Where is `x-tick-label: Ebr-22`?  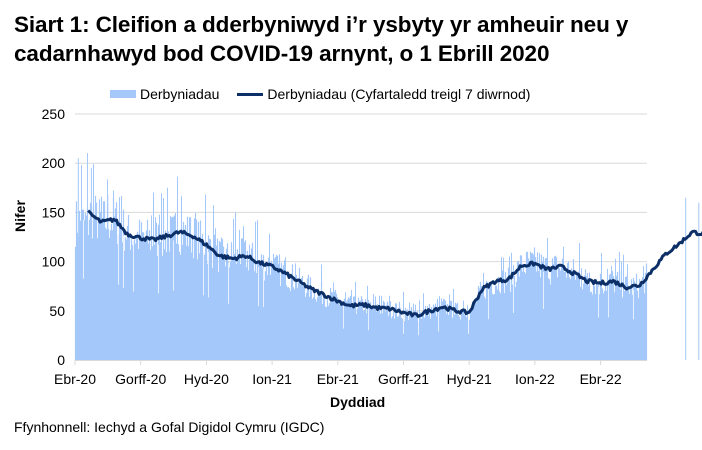
x-tick-label: Ebr-22 is located at coordinates (601, 379).